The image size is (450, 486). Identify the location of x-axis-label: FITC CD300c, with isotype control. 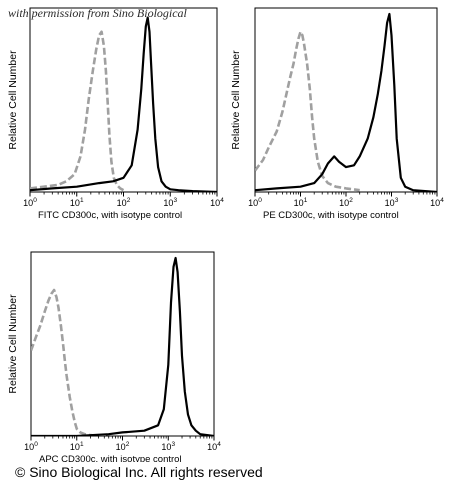
(110, 215).